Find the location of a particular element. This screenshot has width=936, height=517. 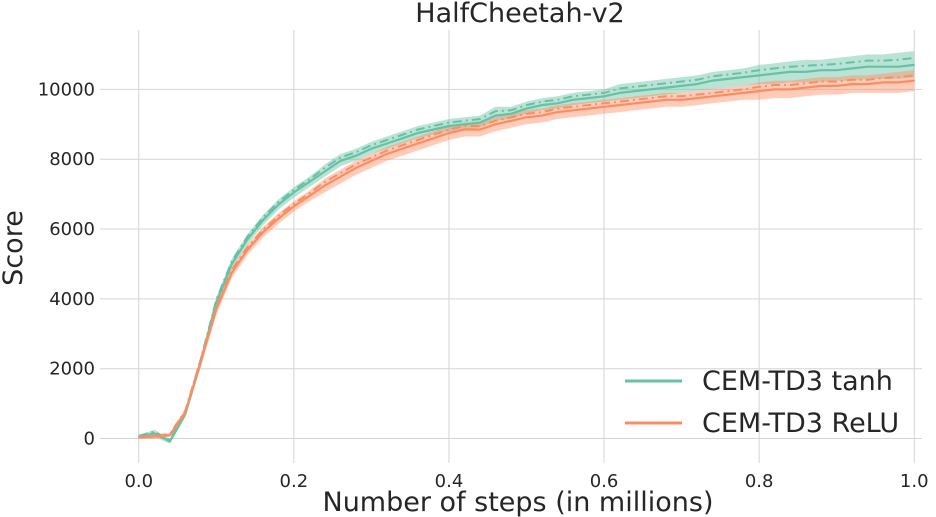

x-tick-label: 0.0 is located at coordinates (138, 481).